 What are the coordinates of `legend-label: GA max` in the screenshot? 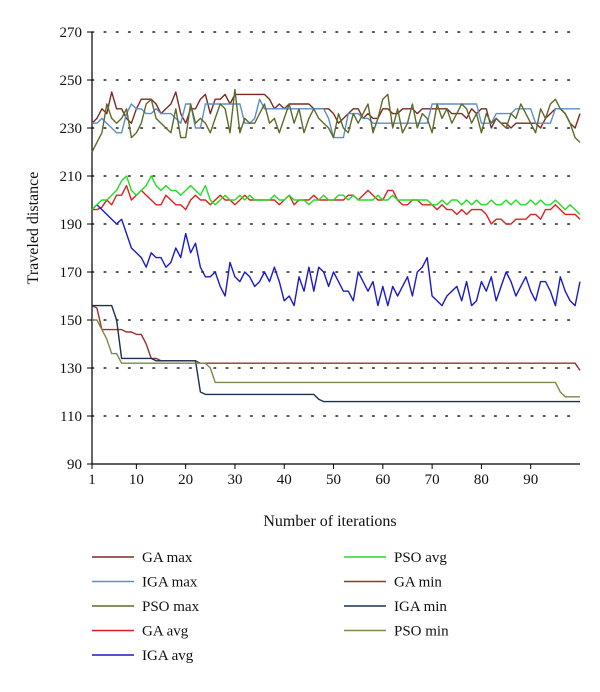 It's located at (167, 558).